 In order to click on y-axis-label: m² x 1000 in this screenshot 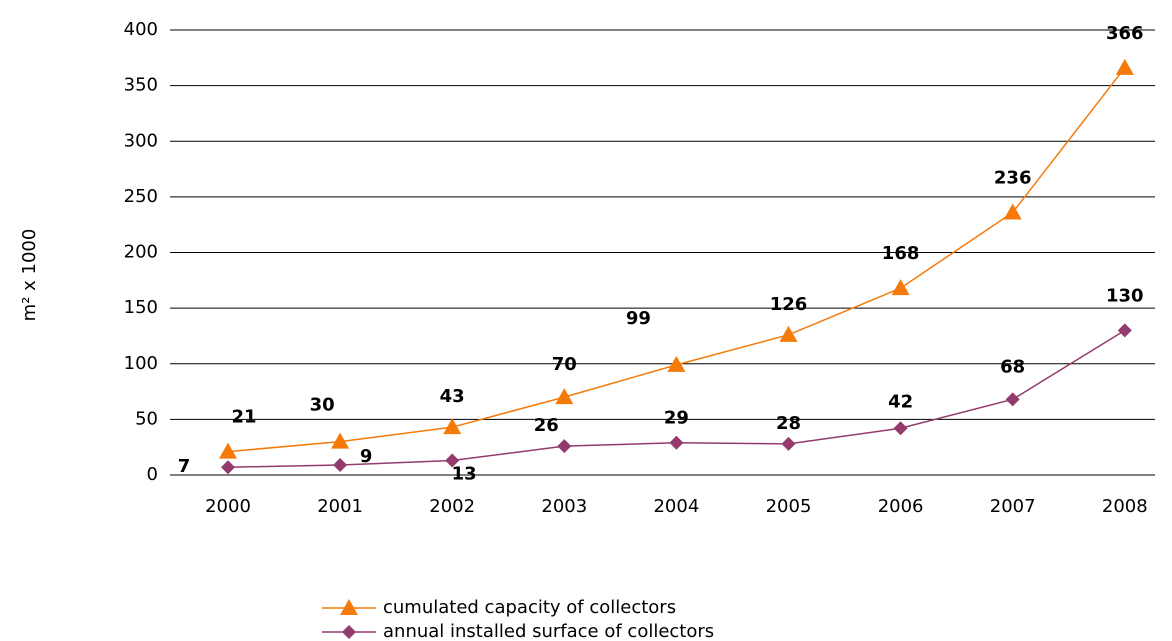, I will do `click(29, 275)`.